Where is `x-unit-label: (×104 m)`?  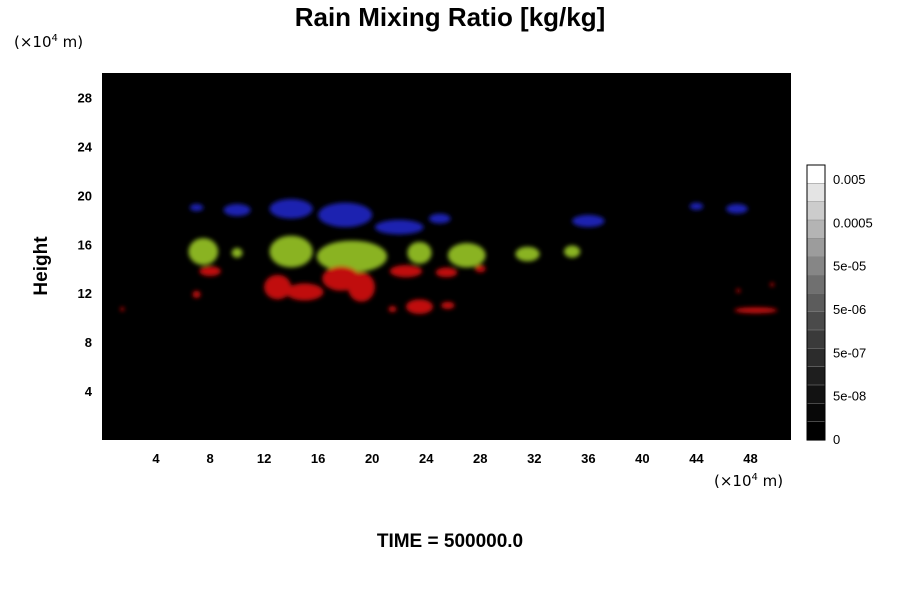 x-unit-label: (×104 m) is located at coordinates (748, 481).